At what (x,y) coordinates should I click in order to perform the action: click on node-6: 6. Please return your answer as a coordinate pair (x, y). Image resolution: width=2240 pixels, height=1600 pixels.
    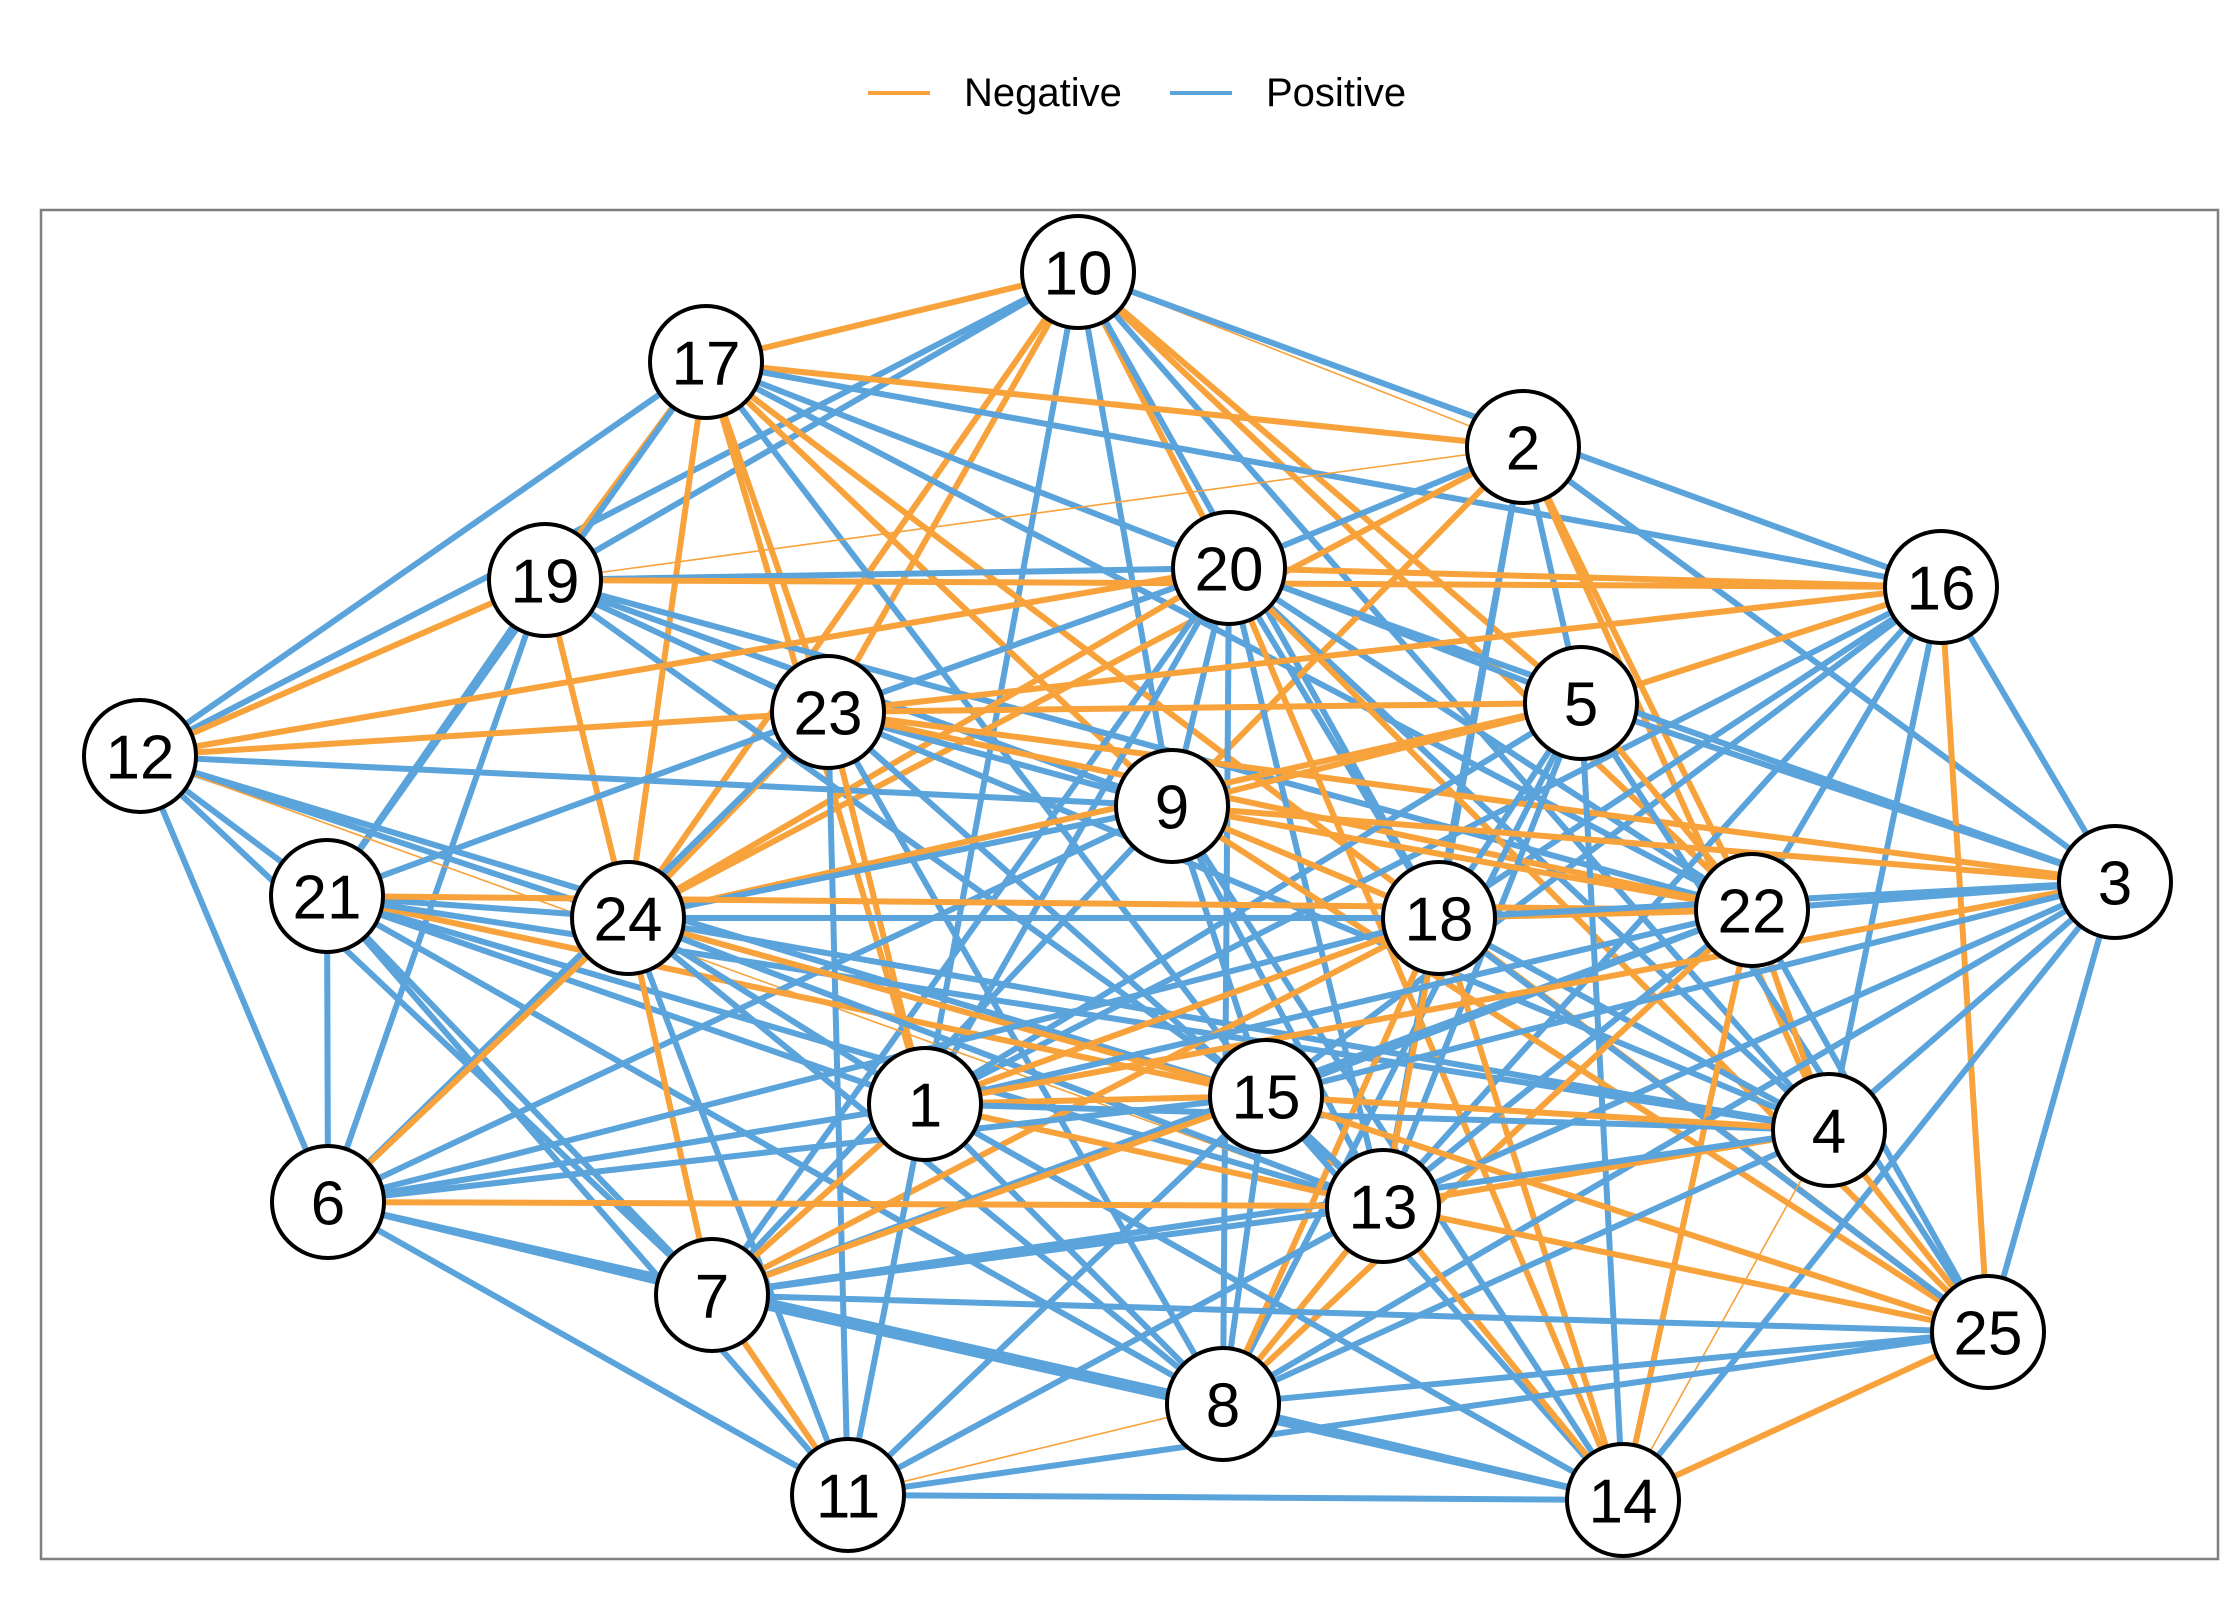
    Looking at the image, I should click on (328, 1202).